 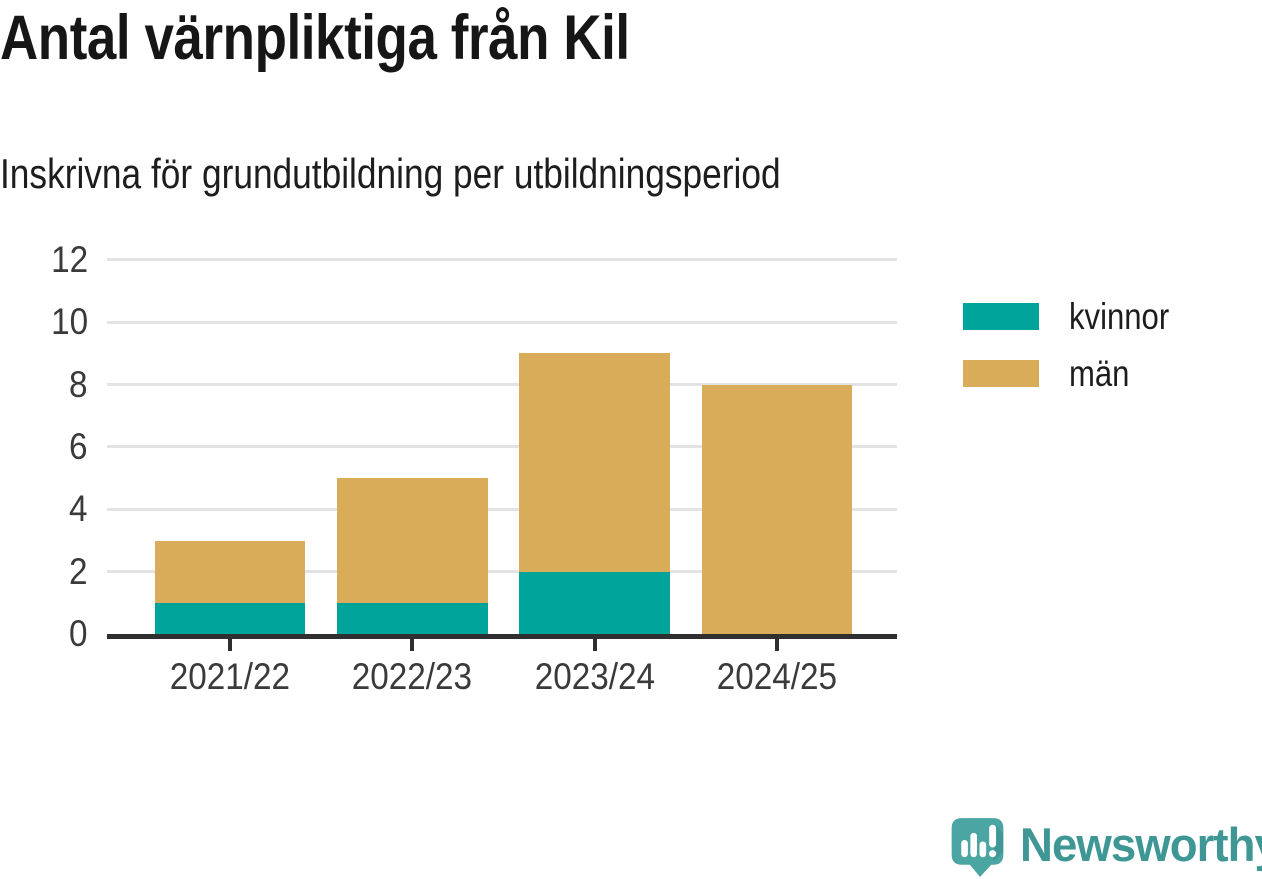 What do you see at coordinates (315, 38) in the screenshot?
I see `page-title-text: Antal värnpliktiga från Kil` at bounding box center [315, 38].